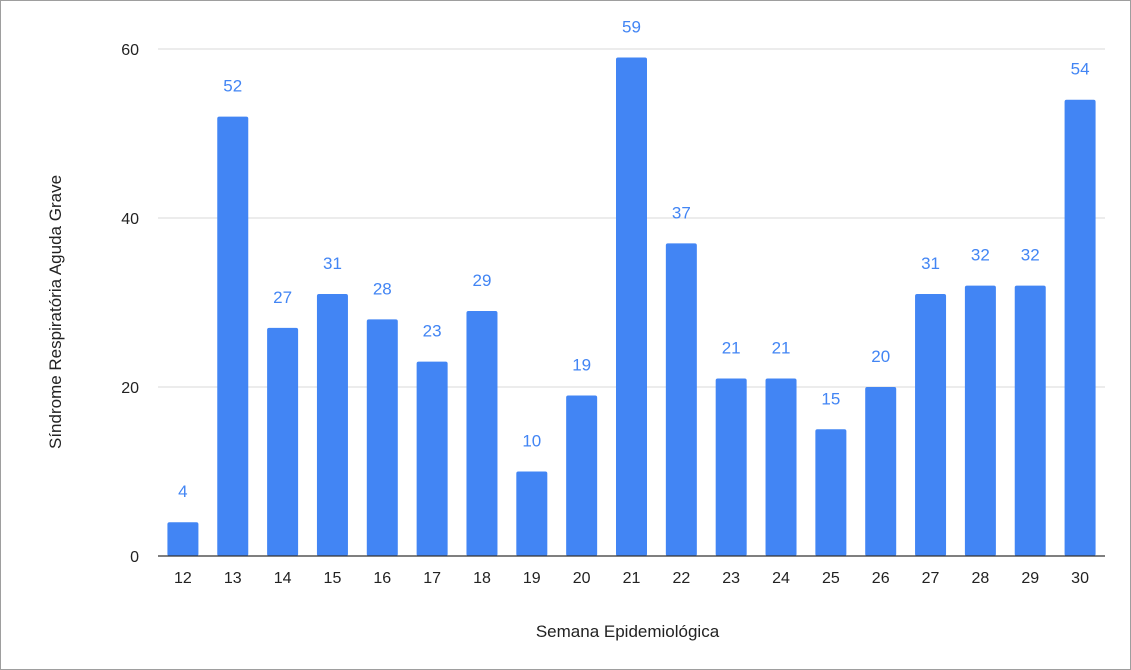 The height and width of the screenshot is (670, 1131). I want to click on data-label: 59, so click(631, 26).